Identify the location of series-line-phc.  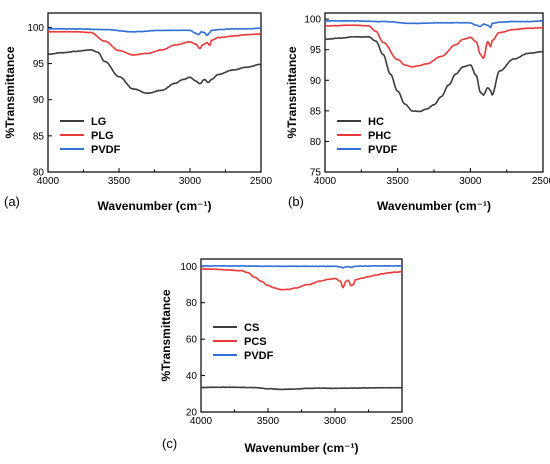
(434, 46).